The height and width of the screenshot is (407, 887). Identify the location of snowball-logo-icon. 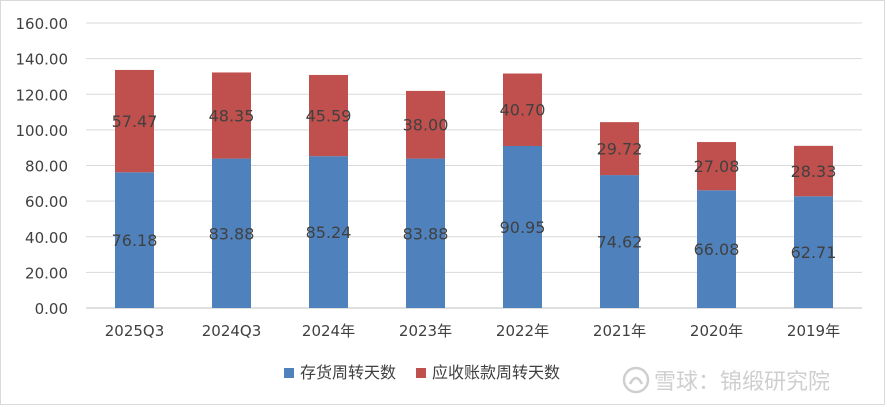
(636, 380).